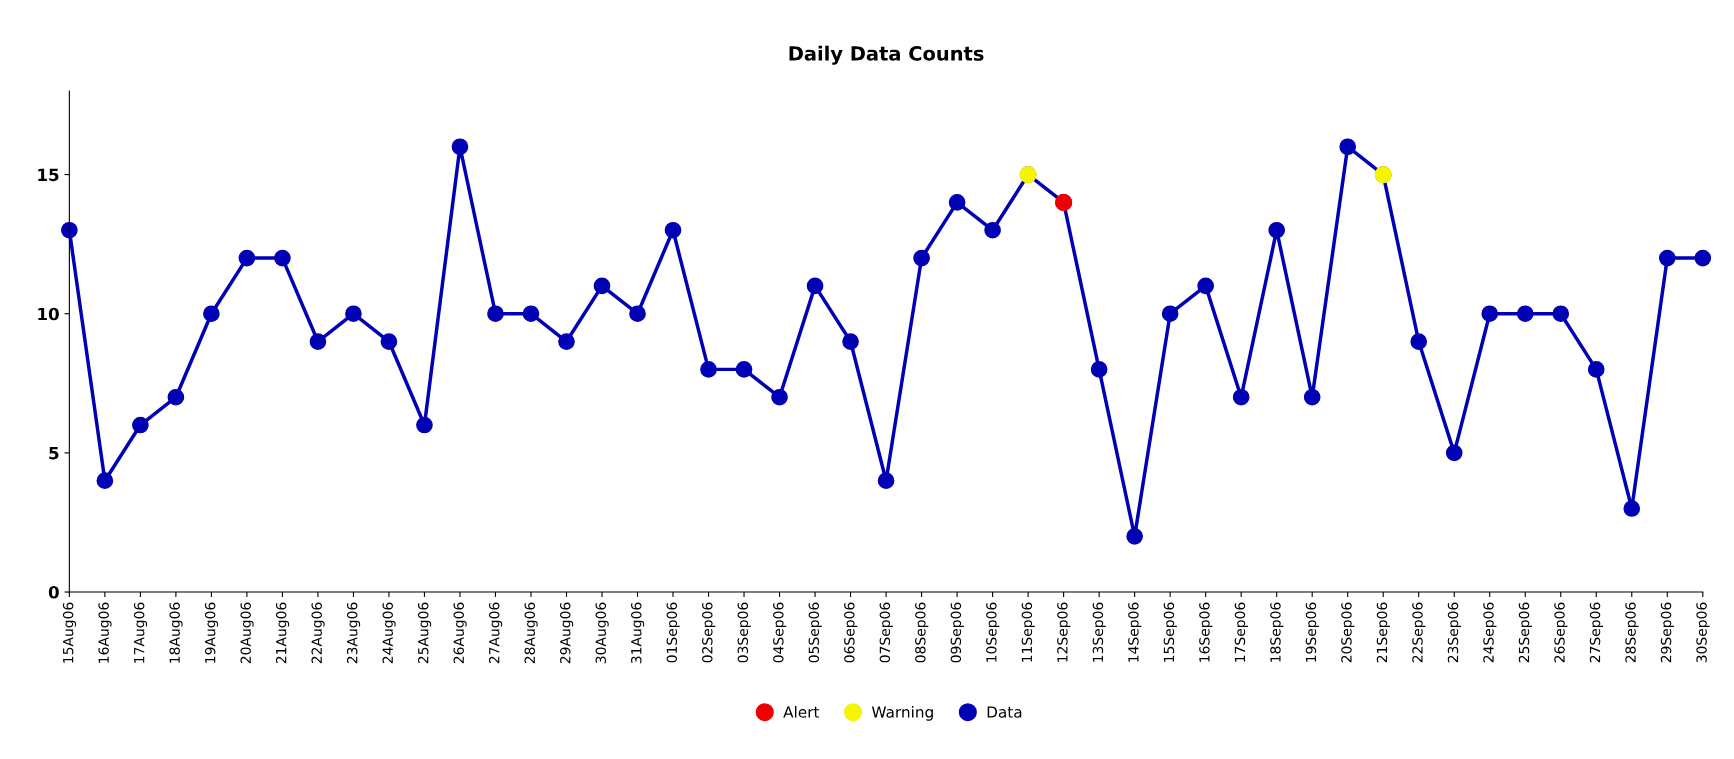 This screenshot has height=759, width=1734. I want to click on y-tick-label: 15, so click(48, 175).